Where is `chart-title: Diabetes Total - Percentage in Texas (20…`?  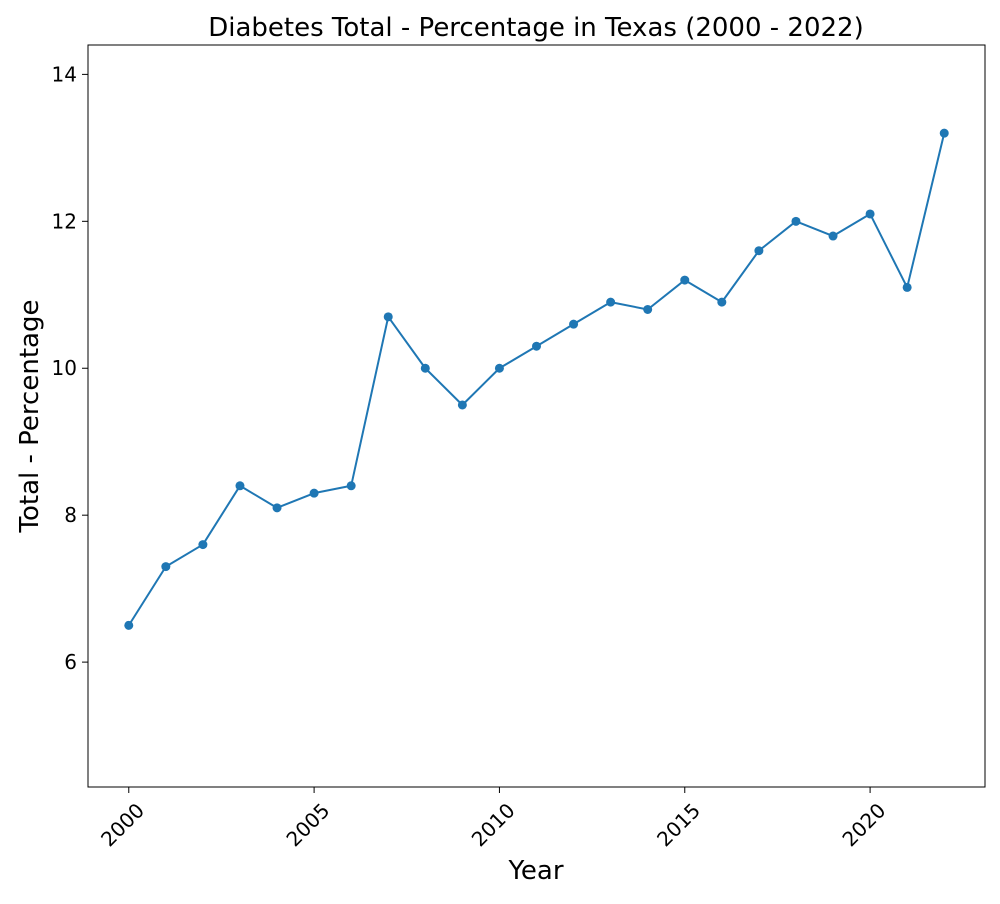 chart-title: Diabetes Total - Percentage in Texas (20… is located at coordinates (535, 28).